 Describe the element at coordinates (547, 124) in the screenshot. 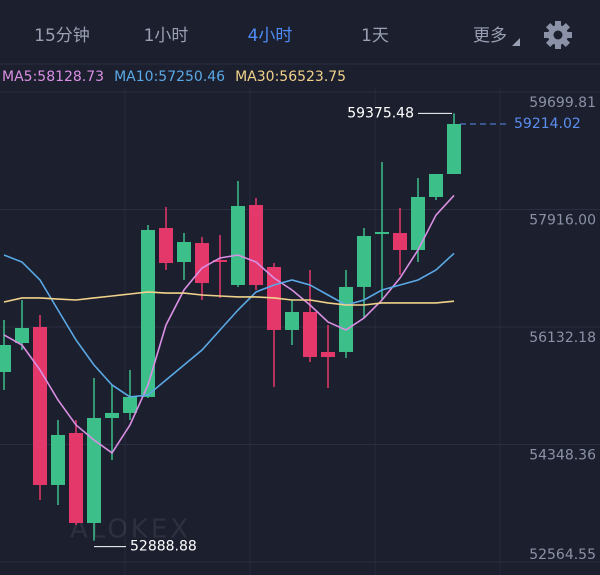

I see `last-price-label: 59214.02` at that location.